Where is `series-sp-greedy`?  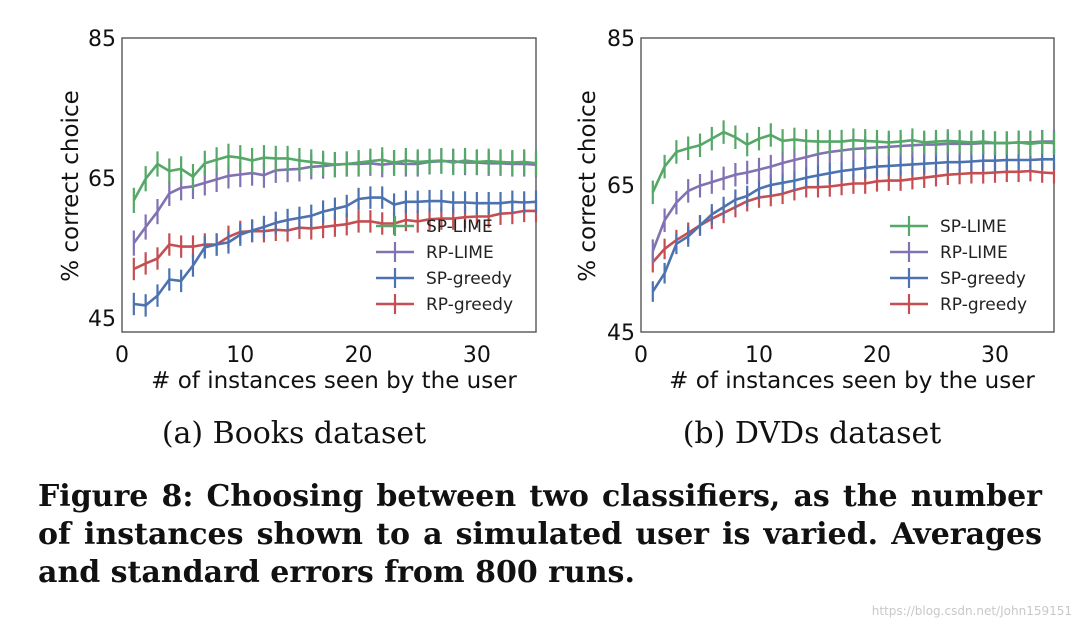 series-sp-greedy is located at coordinates (335, 251).